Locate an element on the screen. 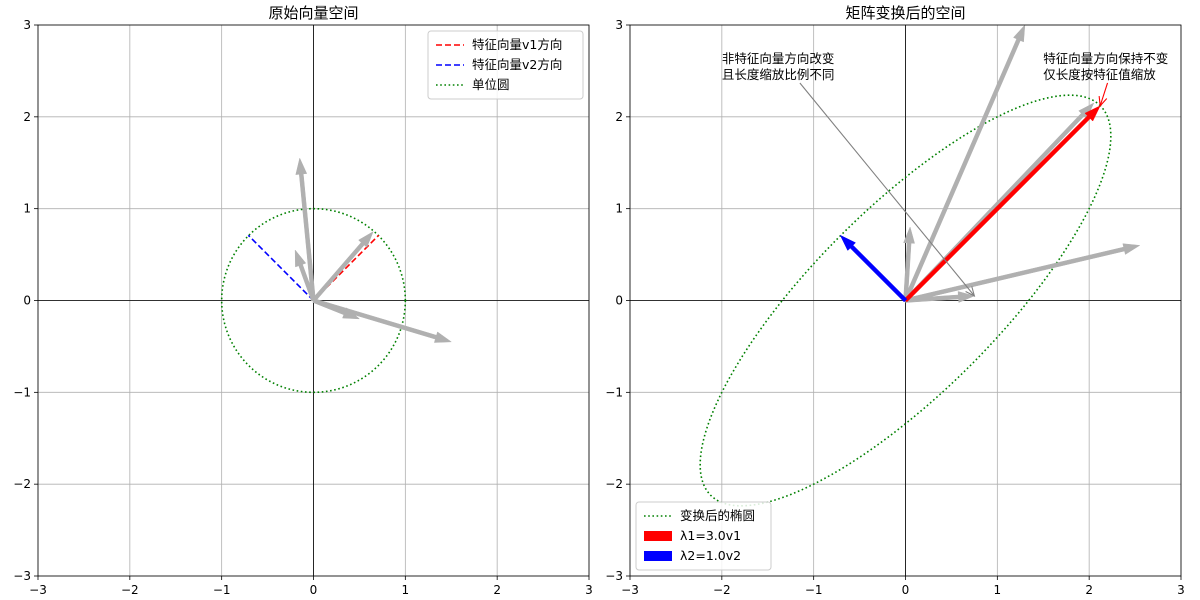  eigen-direction-line-v1 is located at coordinates (346, 268).